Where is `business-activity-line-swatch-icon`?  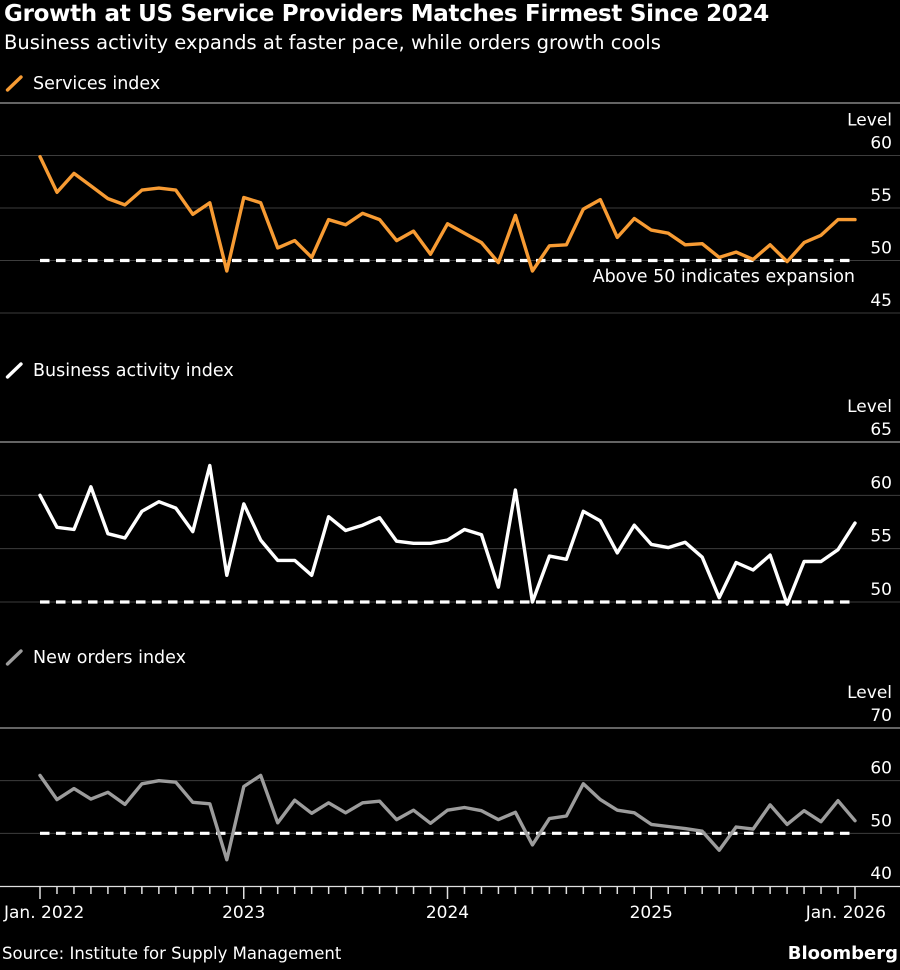 business-activity-line-swatch-icon is located at coordinates (14, 370).